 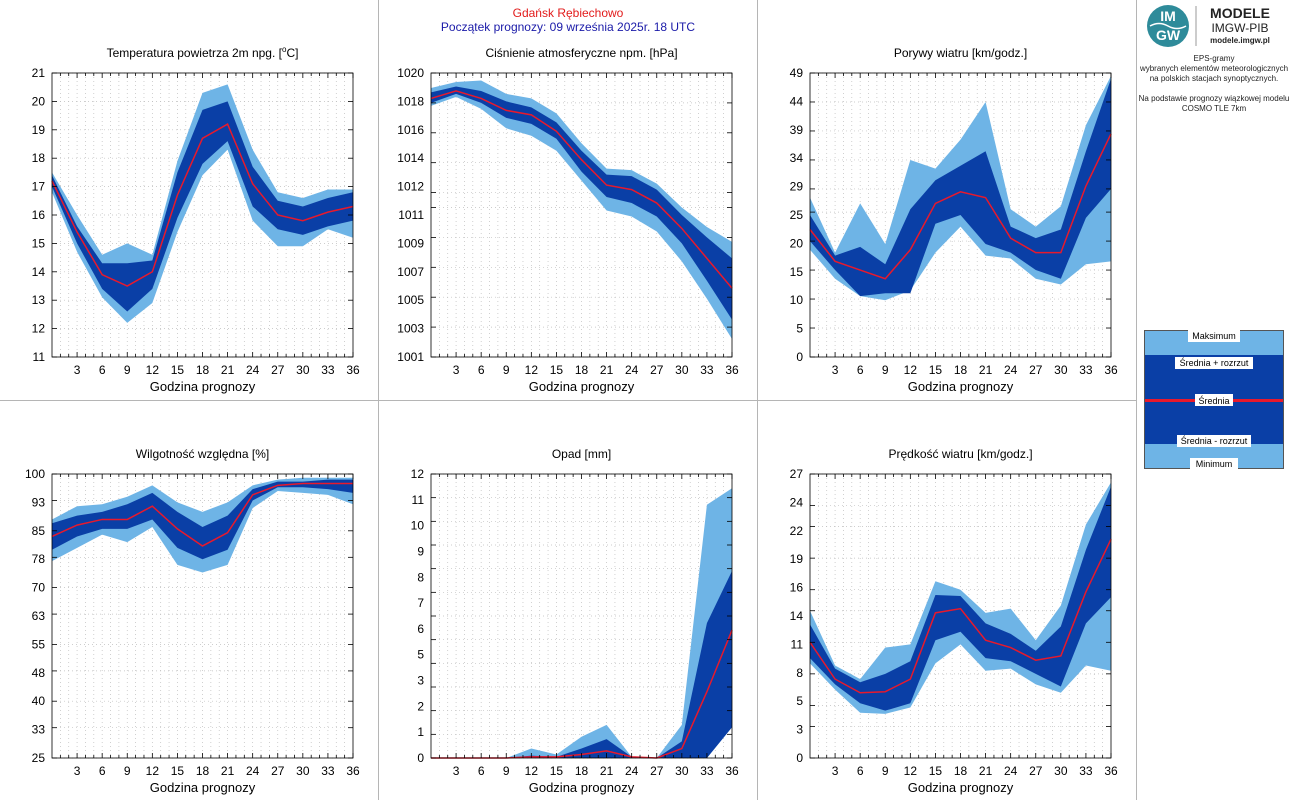 I want to click on y-tick-label: 5, so click(x=799, y=701).